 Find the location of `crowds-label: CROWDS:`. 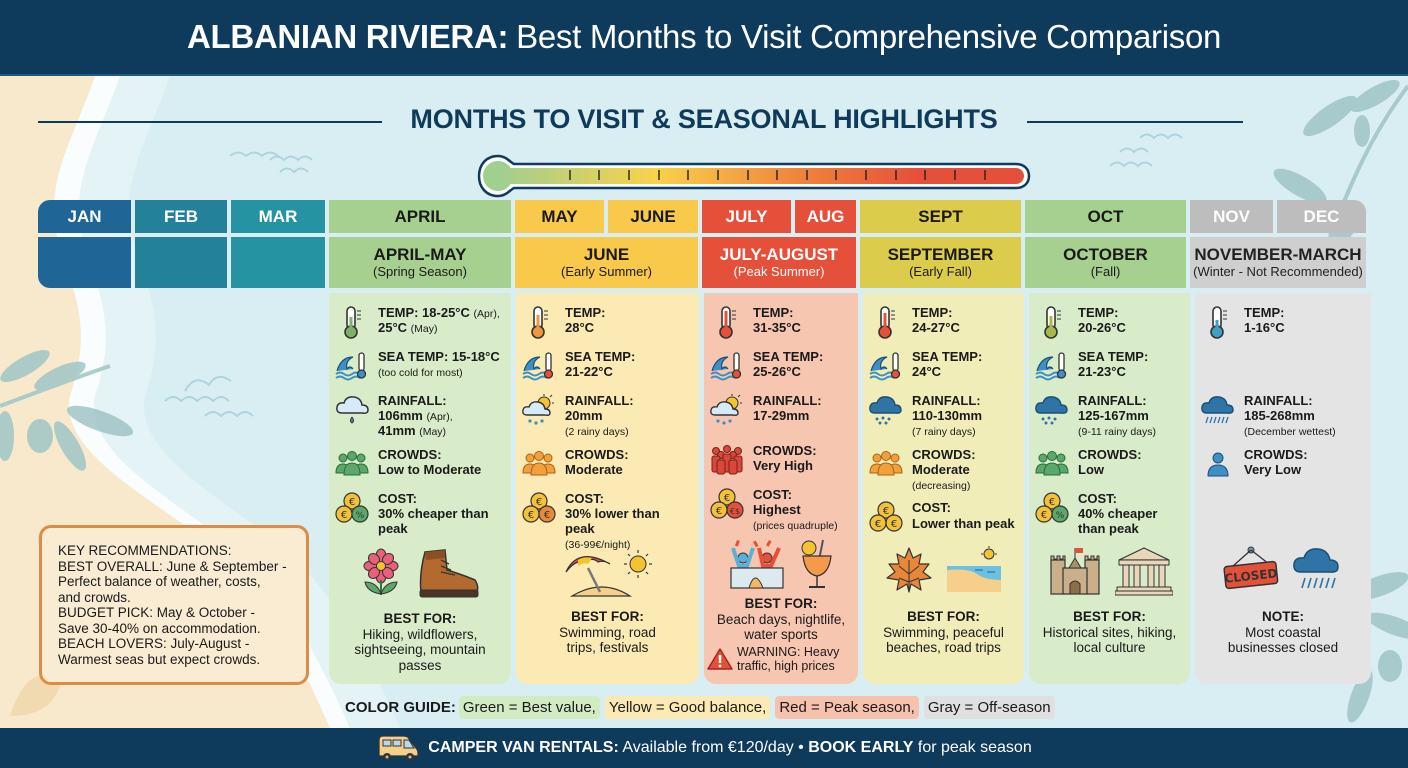

crowds-label: CROWDS: is located at coordinates (410, 454).